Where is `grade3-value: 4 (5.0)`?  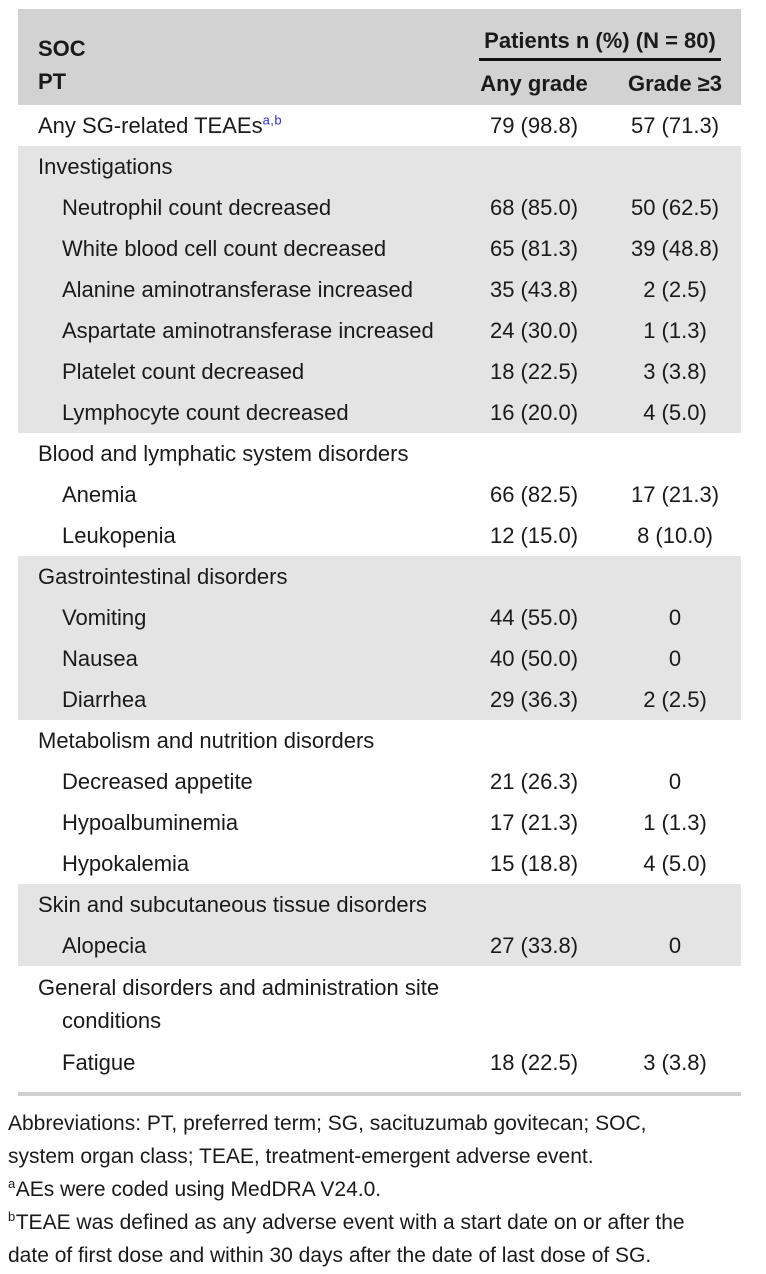
grade3-value: 4 (5.0) is located at coordinates (675, 863).